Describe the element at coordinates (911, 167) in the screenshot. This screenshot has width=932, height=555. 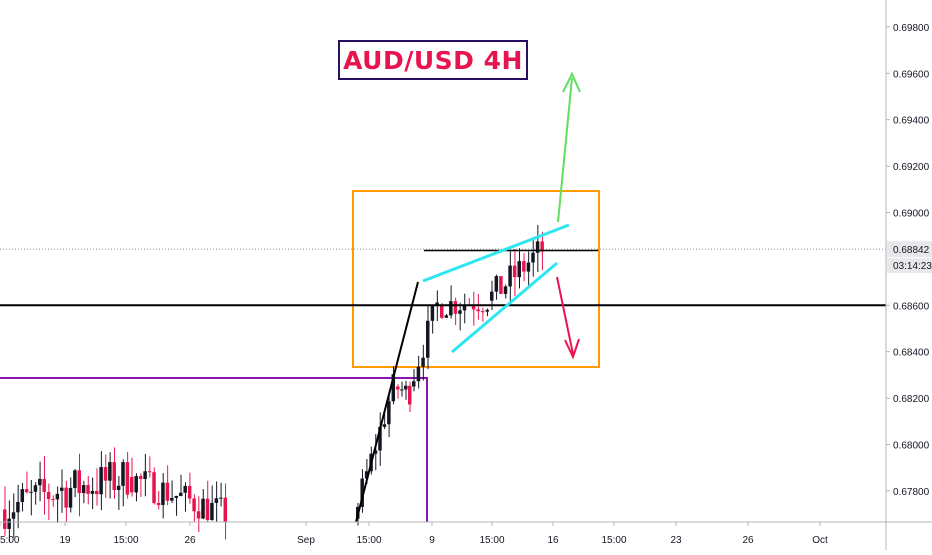
I see `y-tick-label: 0.69200` at that location.